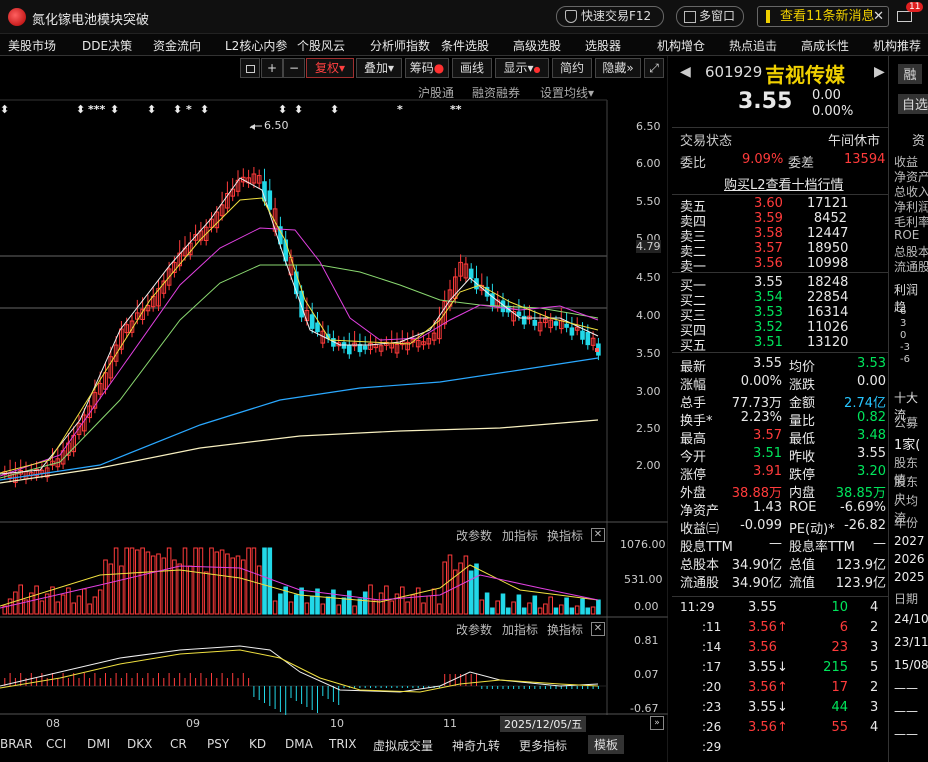 This screenshot has height=762, width=928. I want to click on hide-button: 隐藏», so click(618, 68).